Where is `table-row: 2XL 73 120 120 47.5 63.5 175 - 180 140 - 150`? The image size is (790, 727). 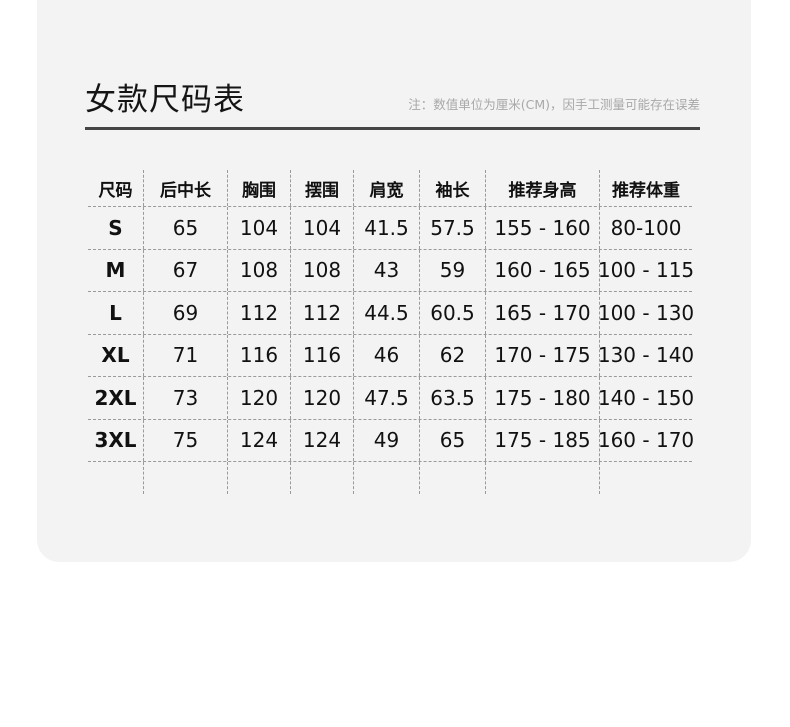
table-row: 2XL 73 120 120 47.5 63.5 175 - 180 140 - 150 is located at coordinates (391, 398).